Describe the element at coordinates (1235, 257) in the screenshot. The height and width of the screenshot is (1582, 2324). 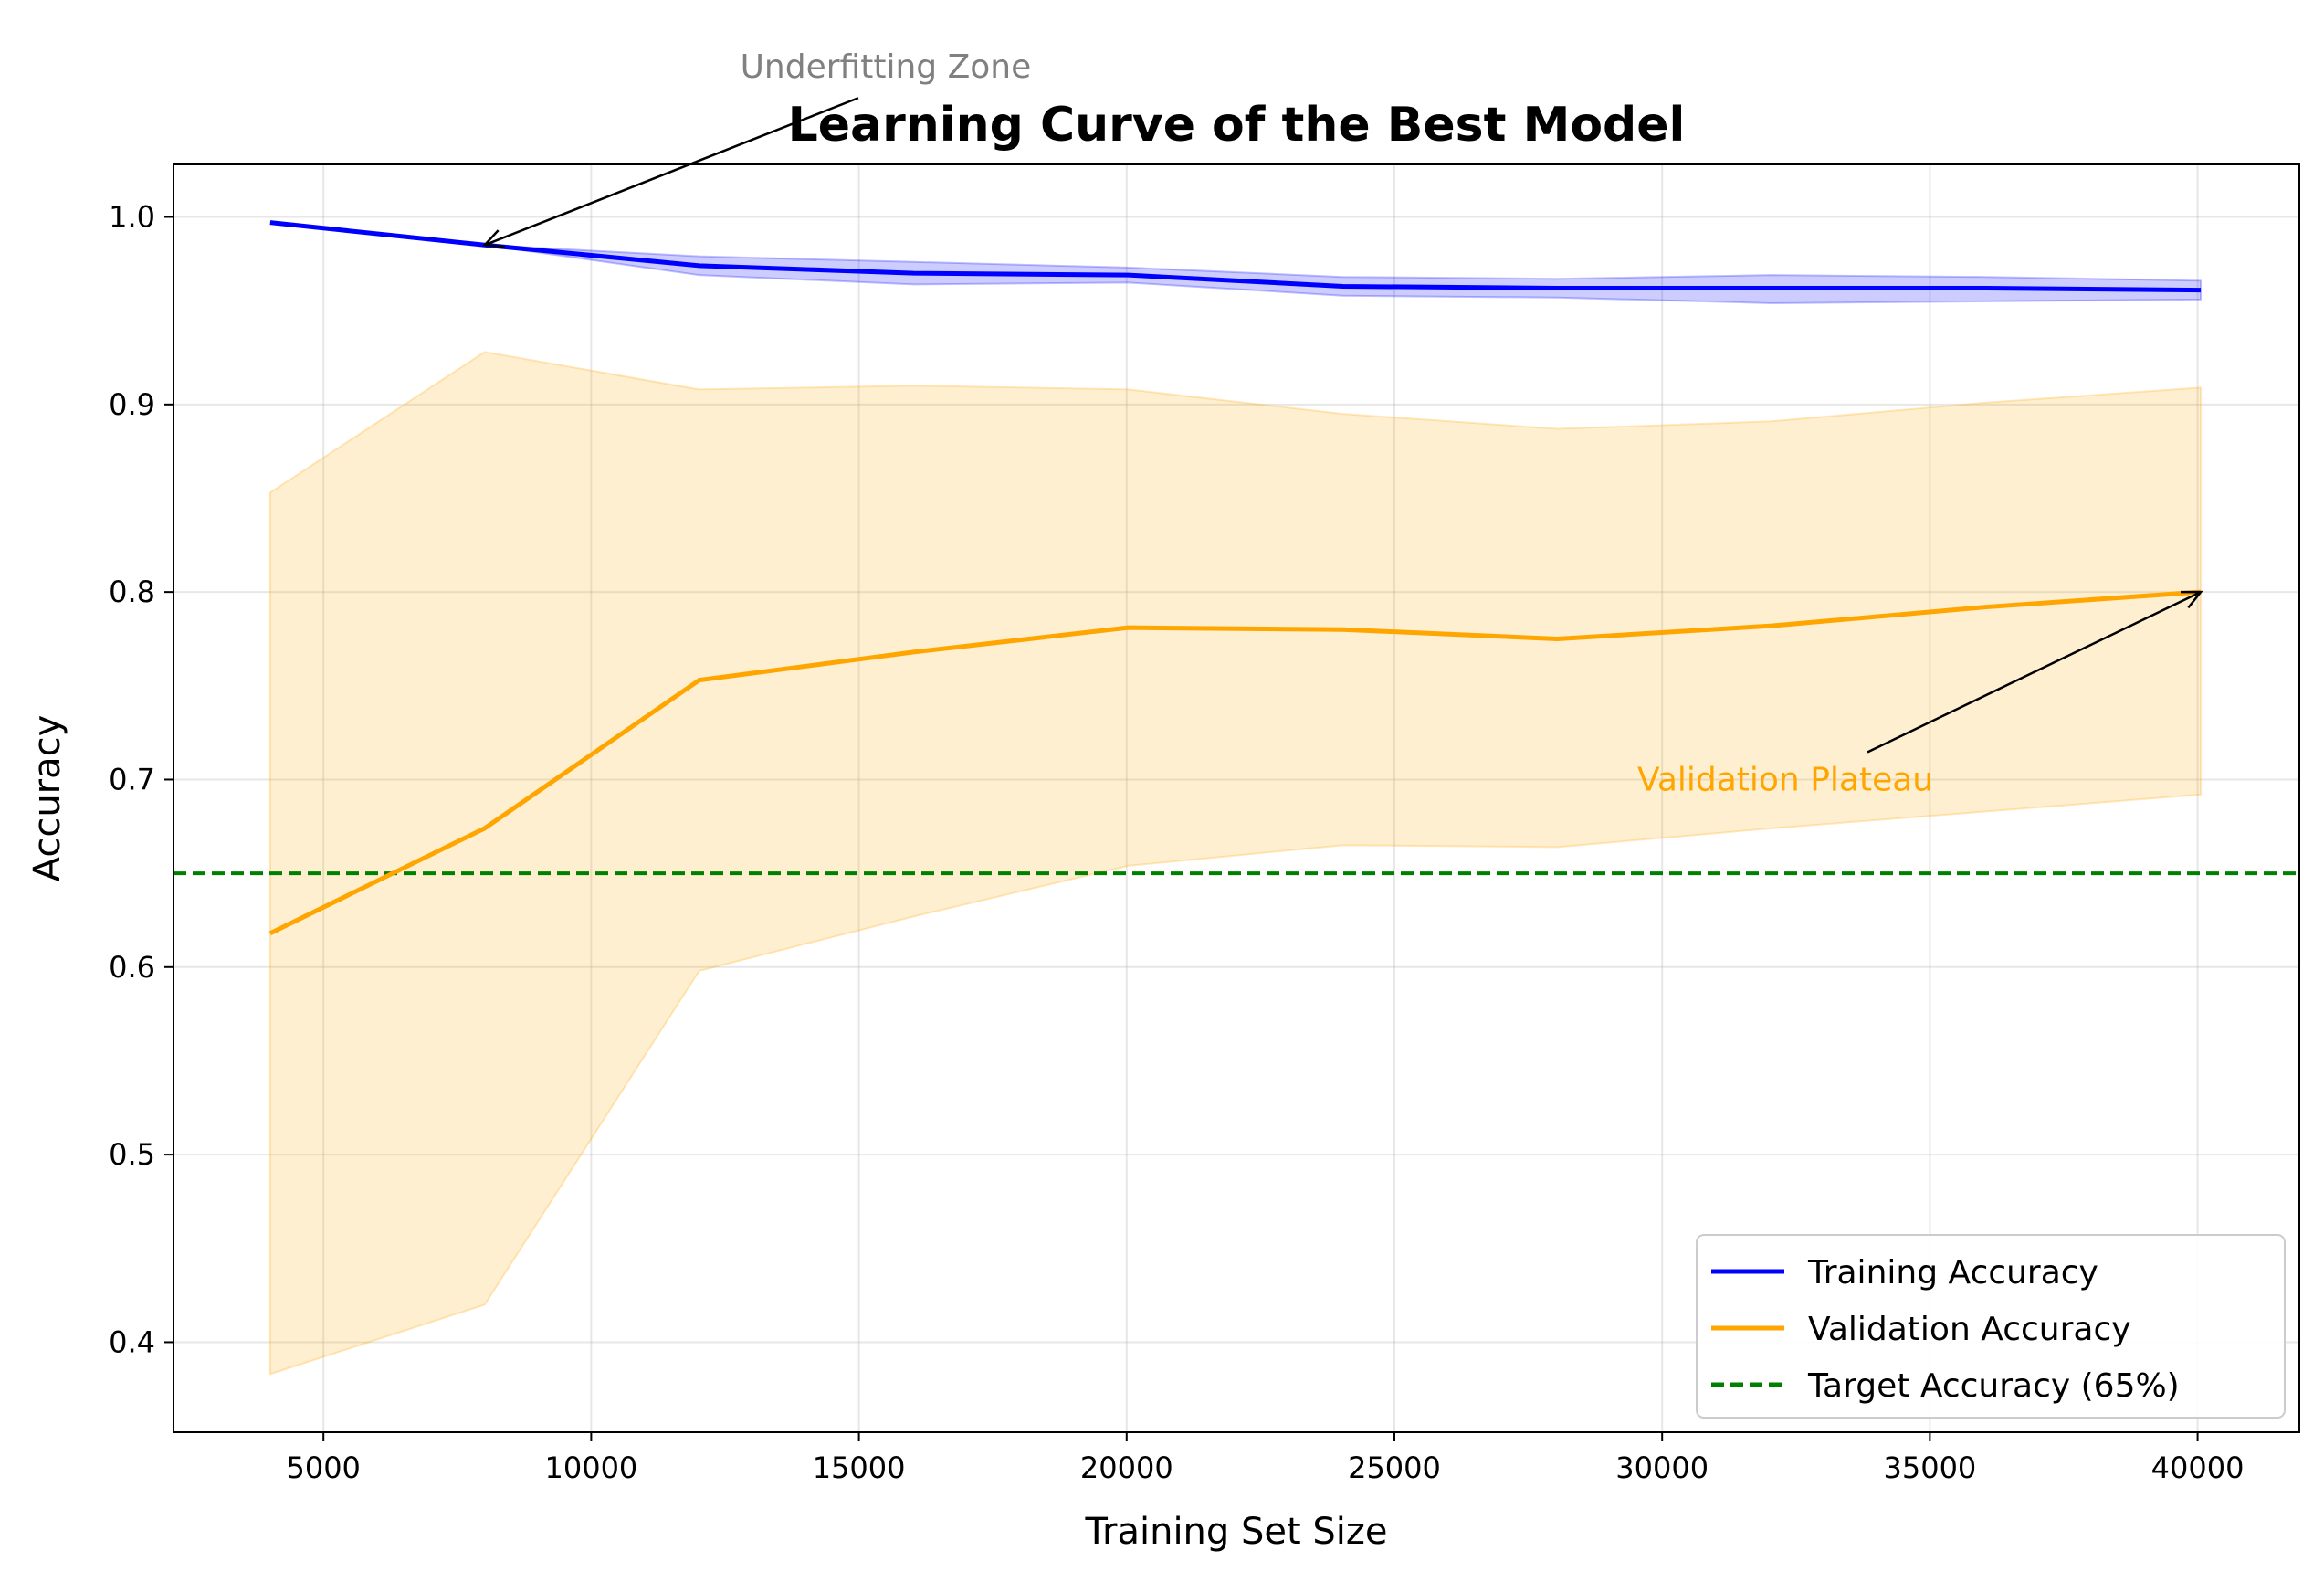
I see `training-accuracy-line` at that location.